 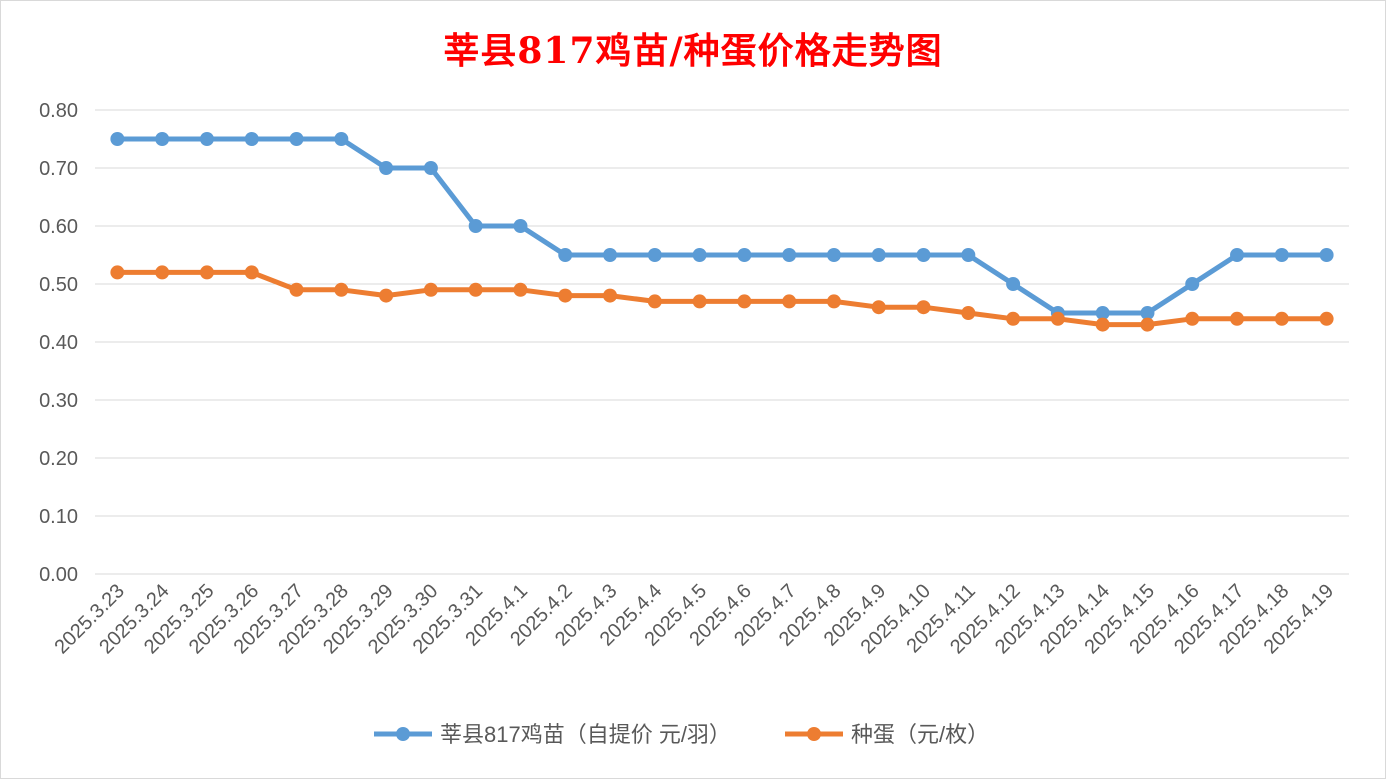 I want to click on y-tick-label: 0.70, so click(x=58, y=169).